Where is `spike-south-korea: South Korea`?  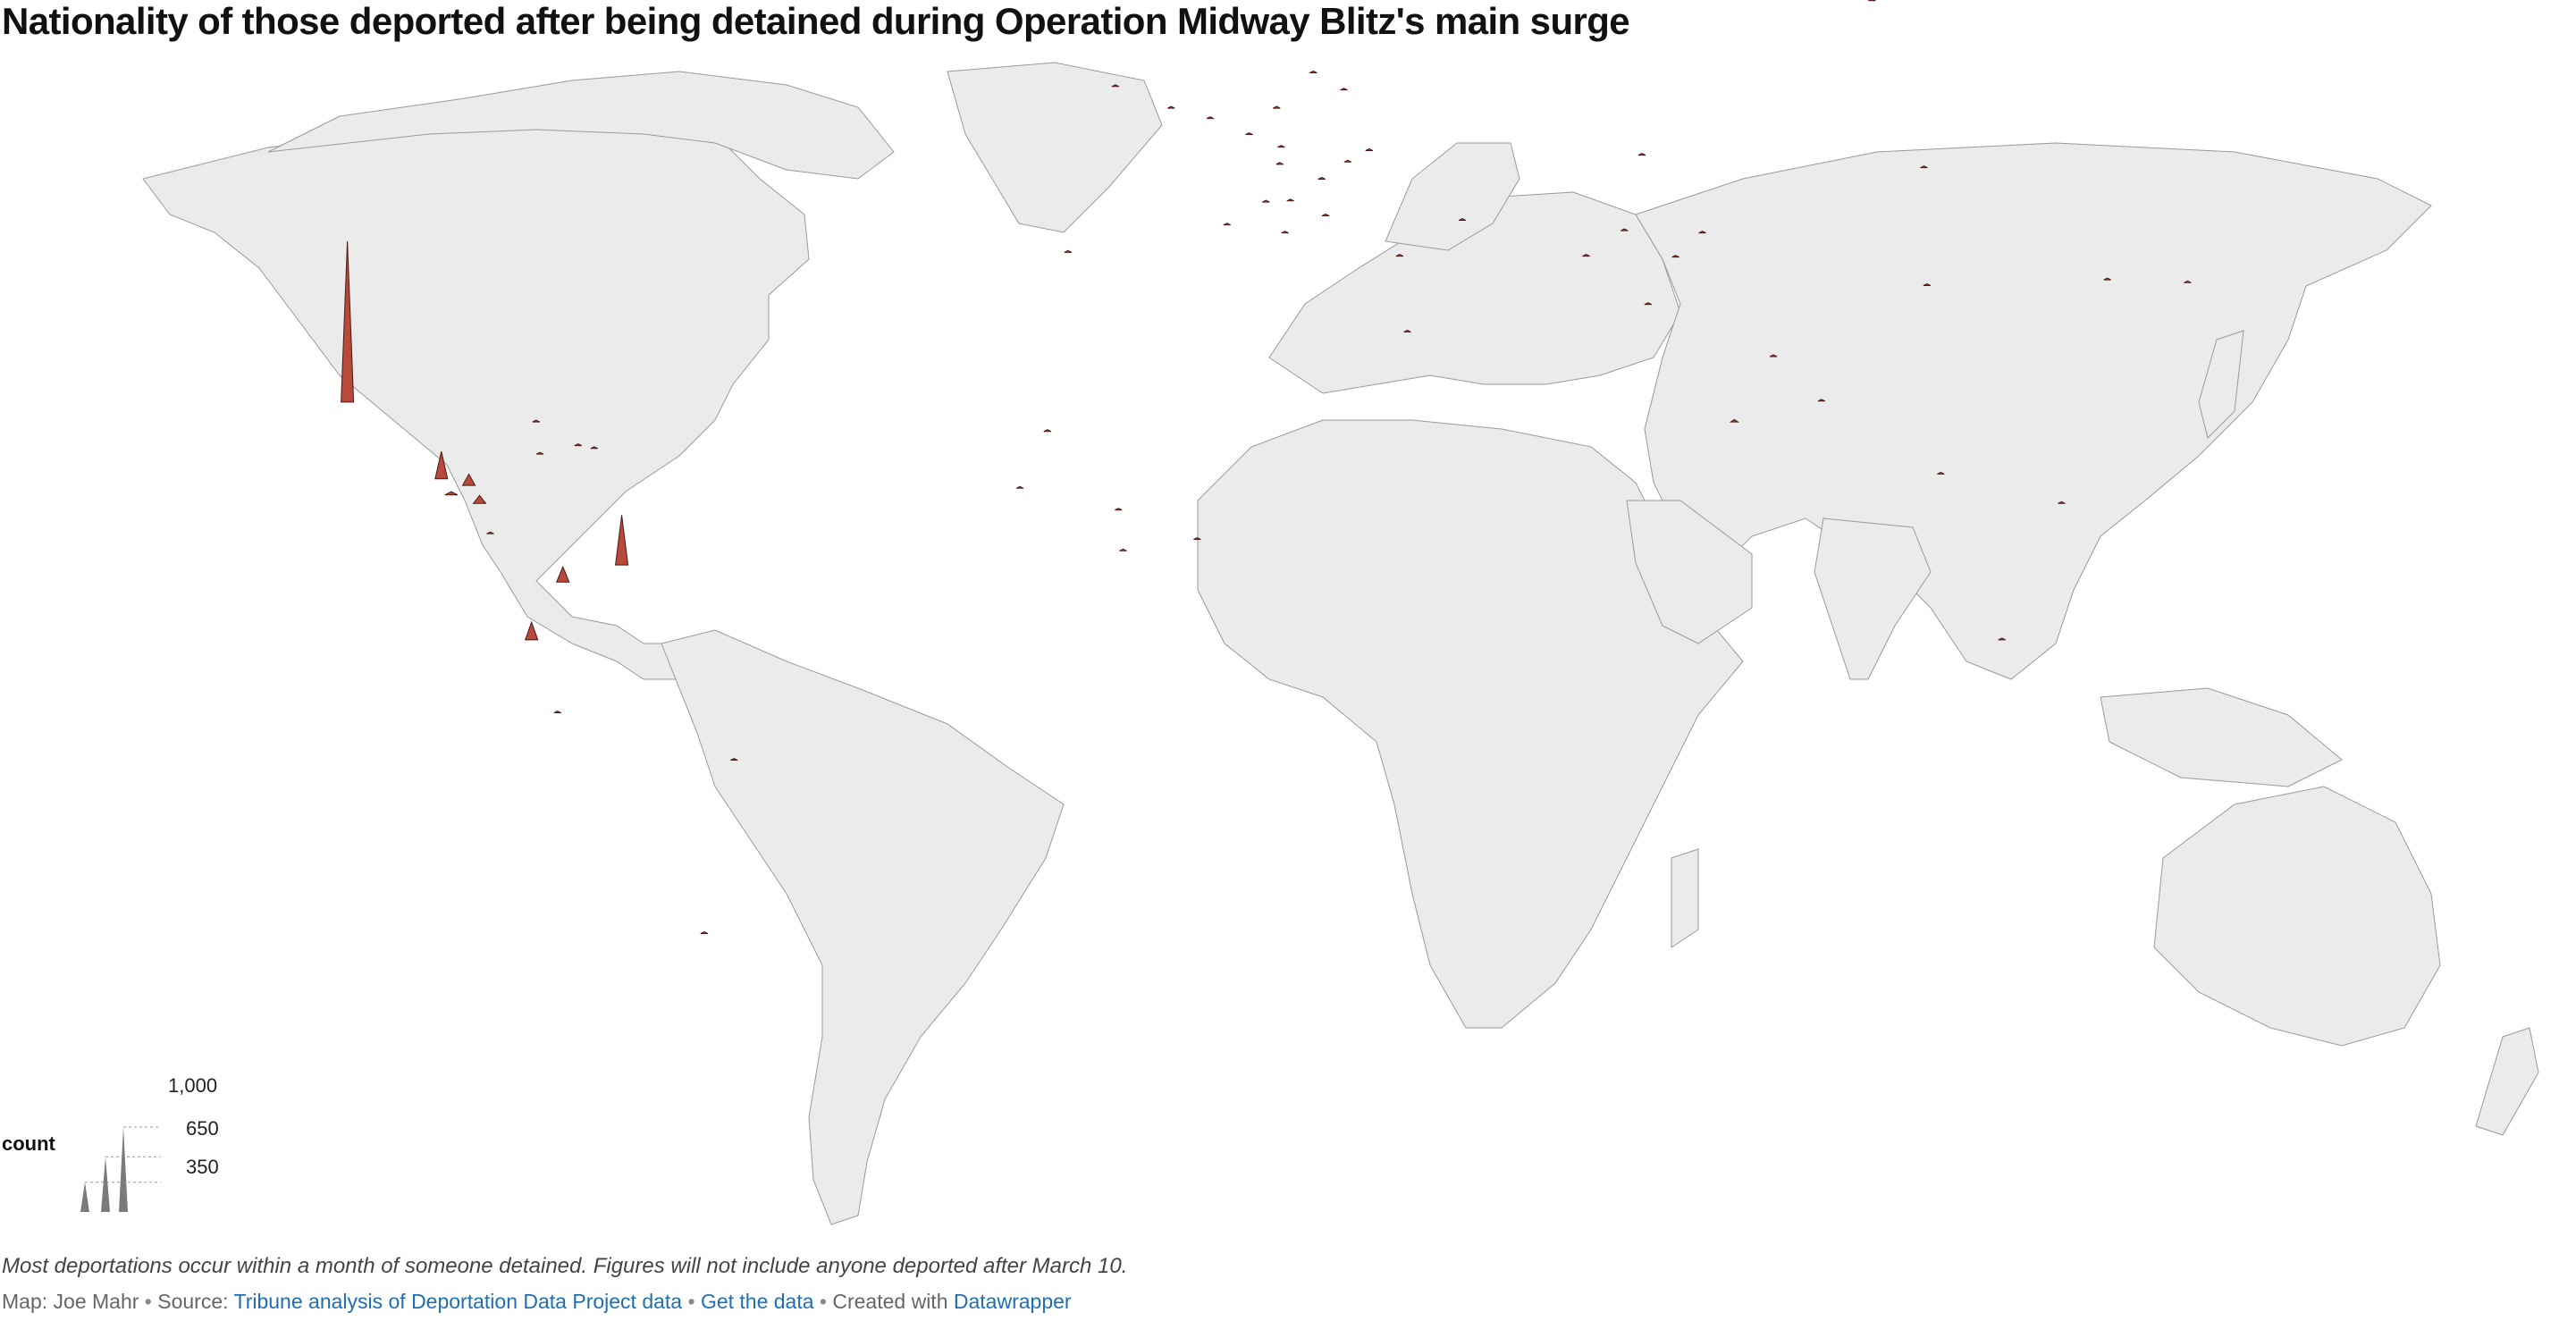 spike-south-korea: South Korea is located at coordinates (2107, 279).